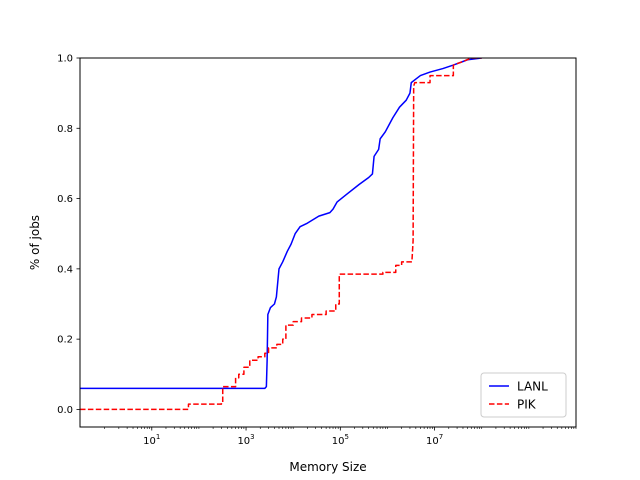 The height and width of the screenshot is (480, 640). I want to click on x-tick-label: 10³, so click(245, 440).